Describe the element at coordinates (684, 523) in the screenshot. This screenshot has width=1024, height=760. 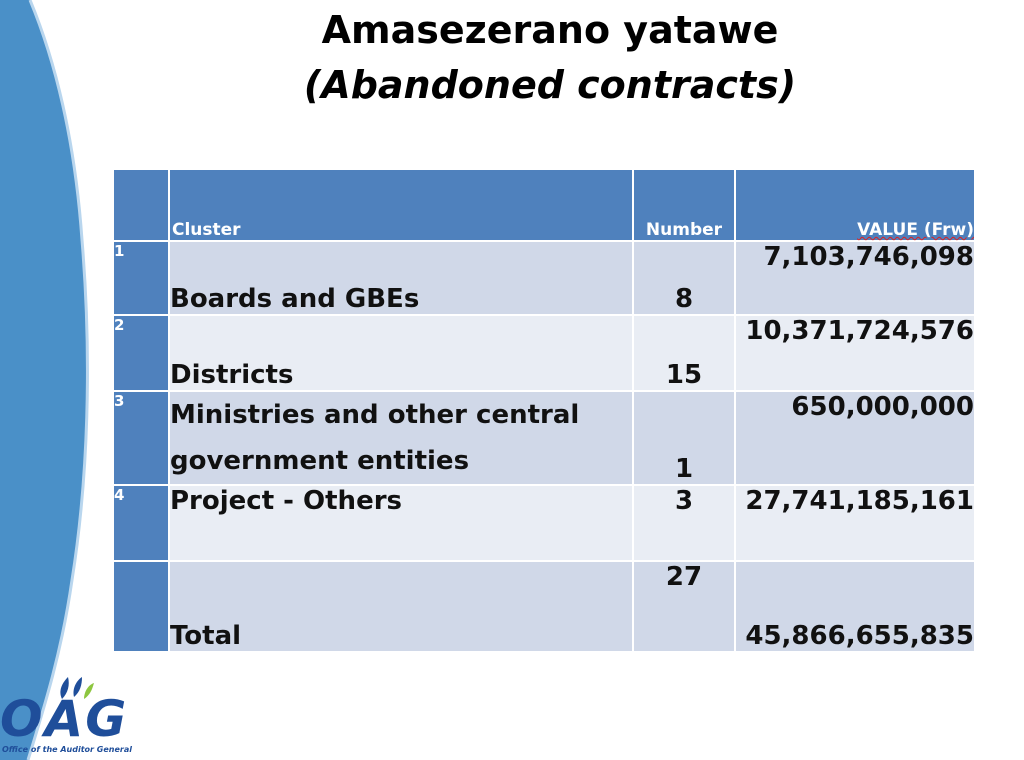
I see `row-number: 3` at that location.